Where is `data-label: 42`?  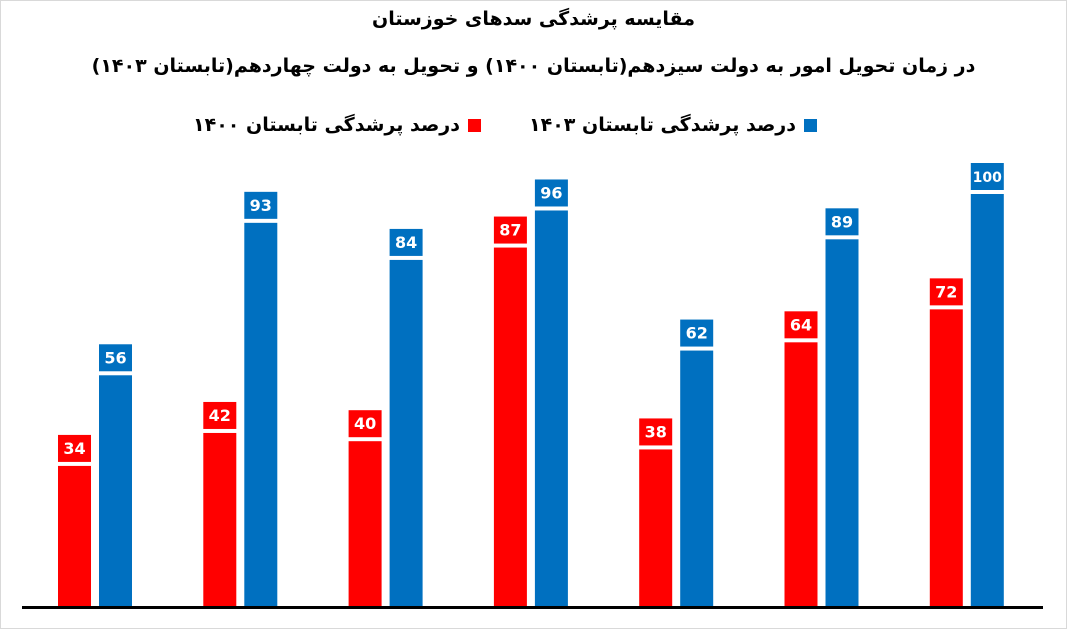 data-label: 42 is located at coordinates (220, 415).